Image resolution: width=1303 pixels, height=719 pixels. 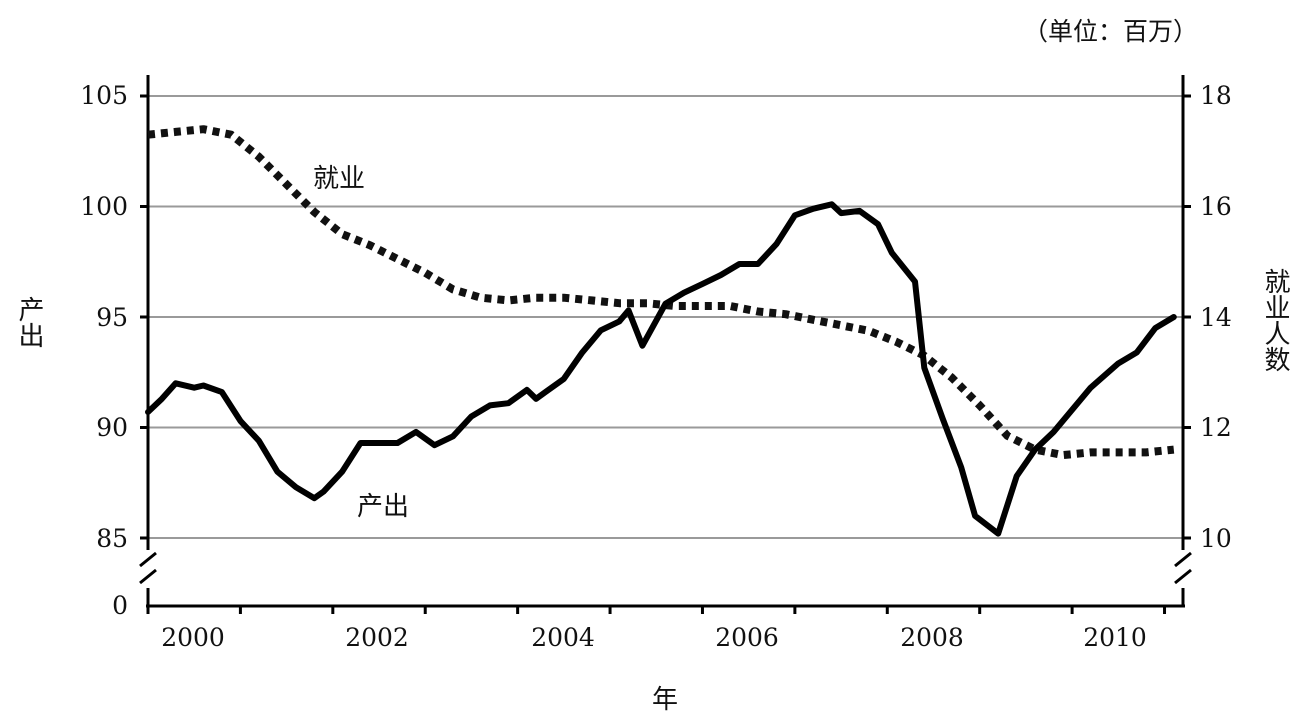 What do you see at coordinates (193, 637) in the screenshot?
I see `x-tick-label: 2000` at bounding box center [193, 637].